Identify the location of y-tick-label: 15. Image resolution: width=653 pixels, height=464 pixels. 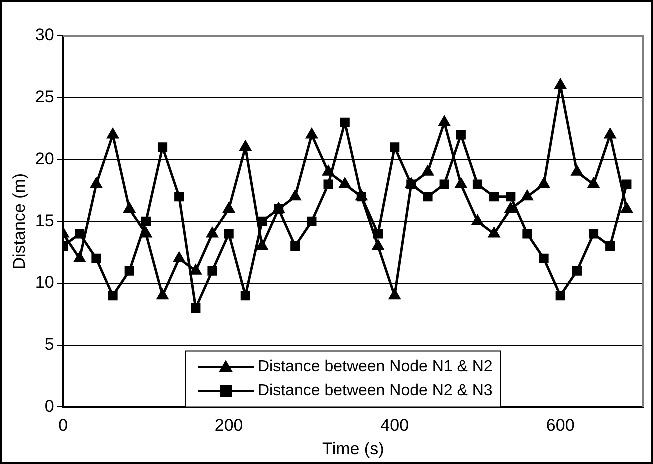
(44, 220).